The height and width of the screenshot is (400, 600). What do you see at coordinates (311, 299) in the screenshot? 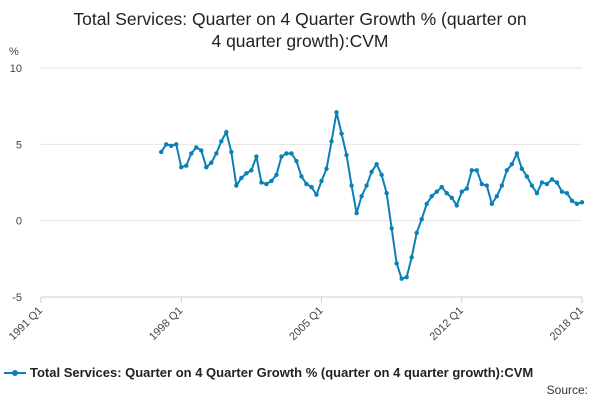
I see `x-axis` at bounding box center [311, 299].